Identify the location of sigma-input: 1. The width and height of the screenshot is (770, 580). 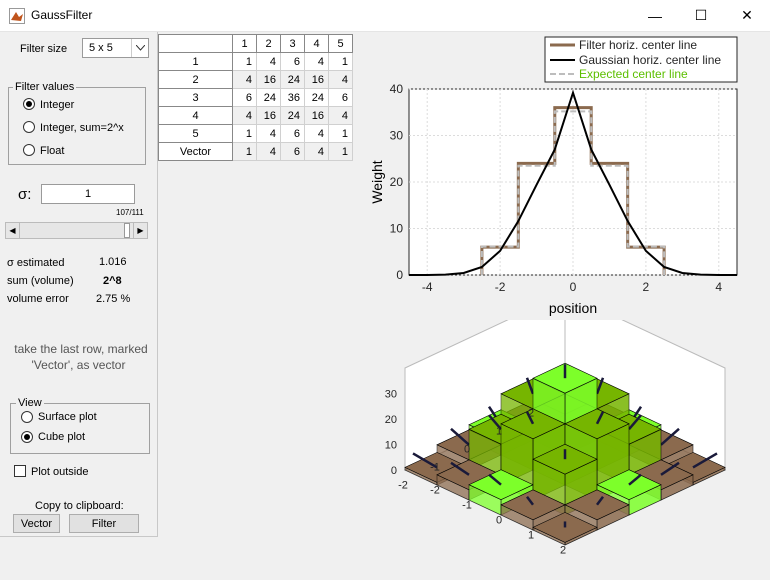
(88, 194).